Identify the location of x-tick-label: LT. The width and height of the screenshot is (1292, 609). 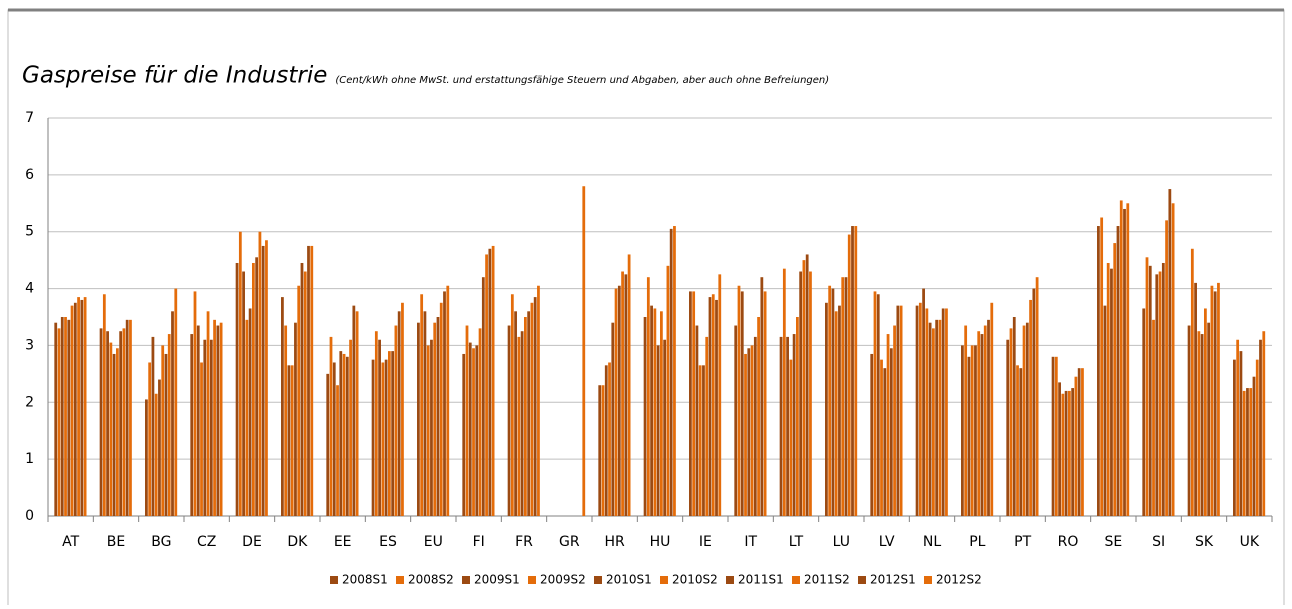
(796, 542).